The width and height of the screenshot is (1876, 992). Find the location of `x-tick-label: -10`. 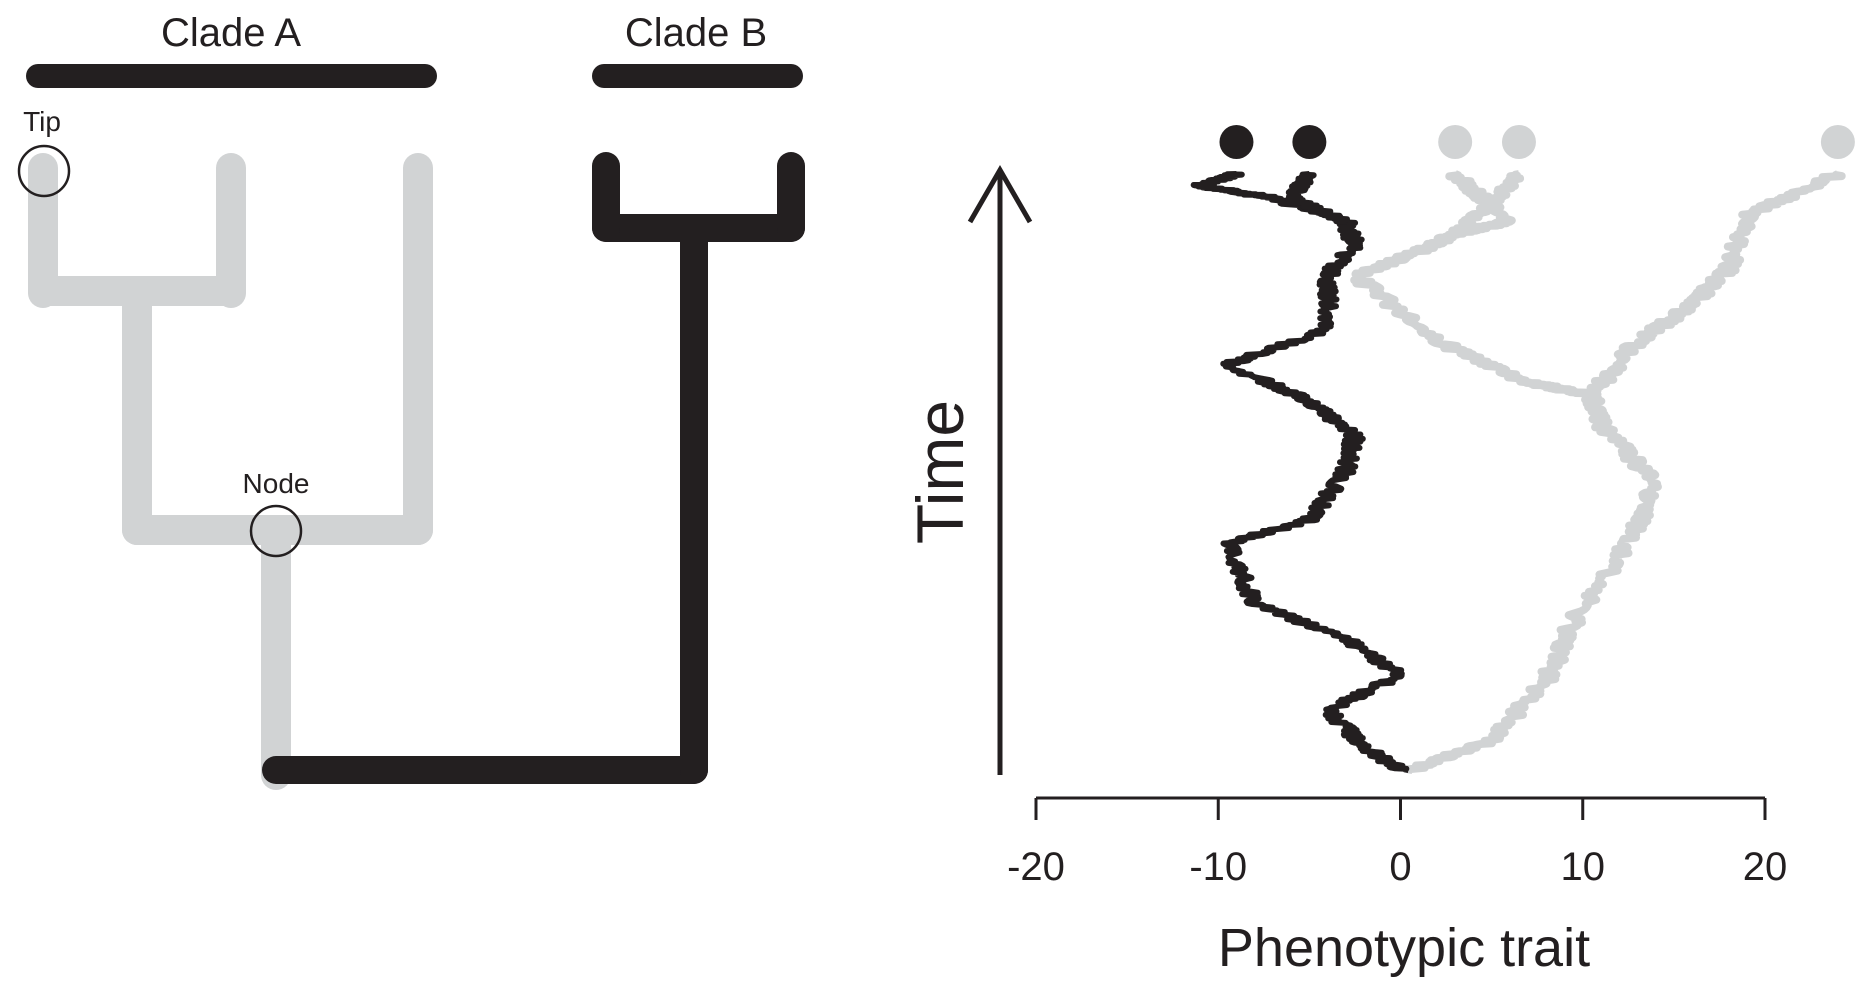

x-tick-label: -10 is located at coordinates (1218, 867).